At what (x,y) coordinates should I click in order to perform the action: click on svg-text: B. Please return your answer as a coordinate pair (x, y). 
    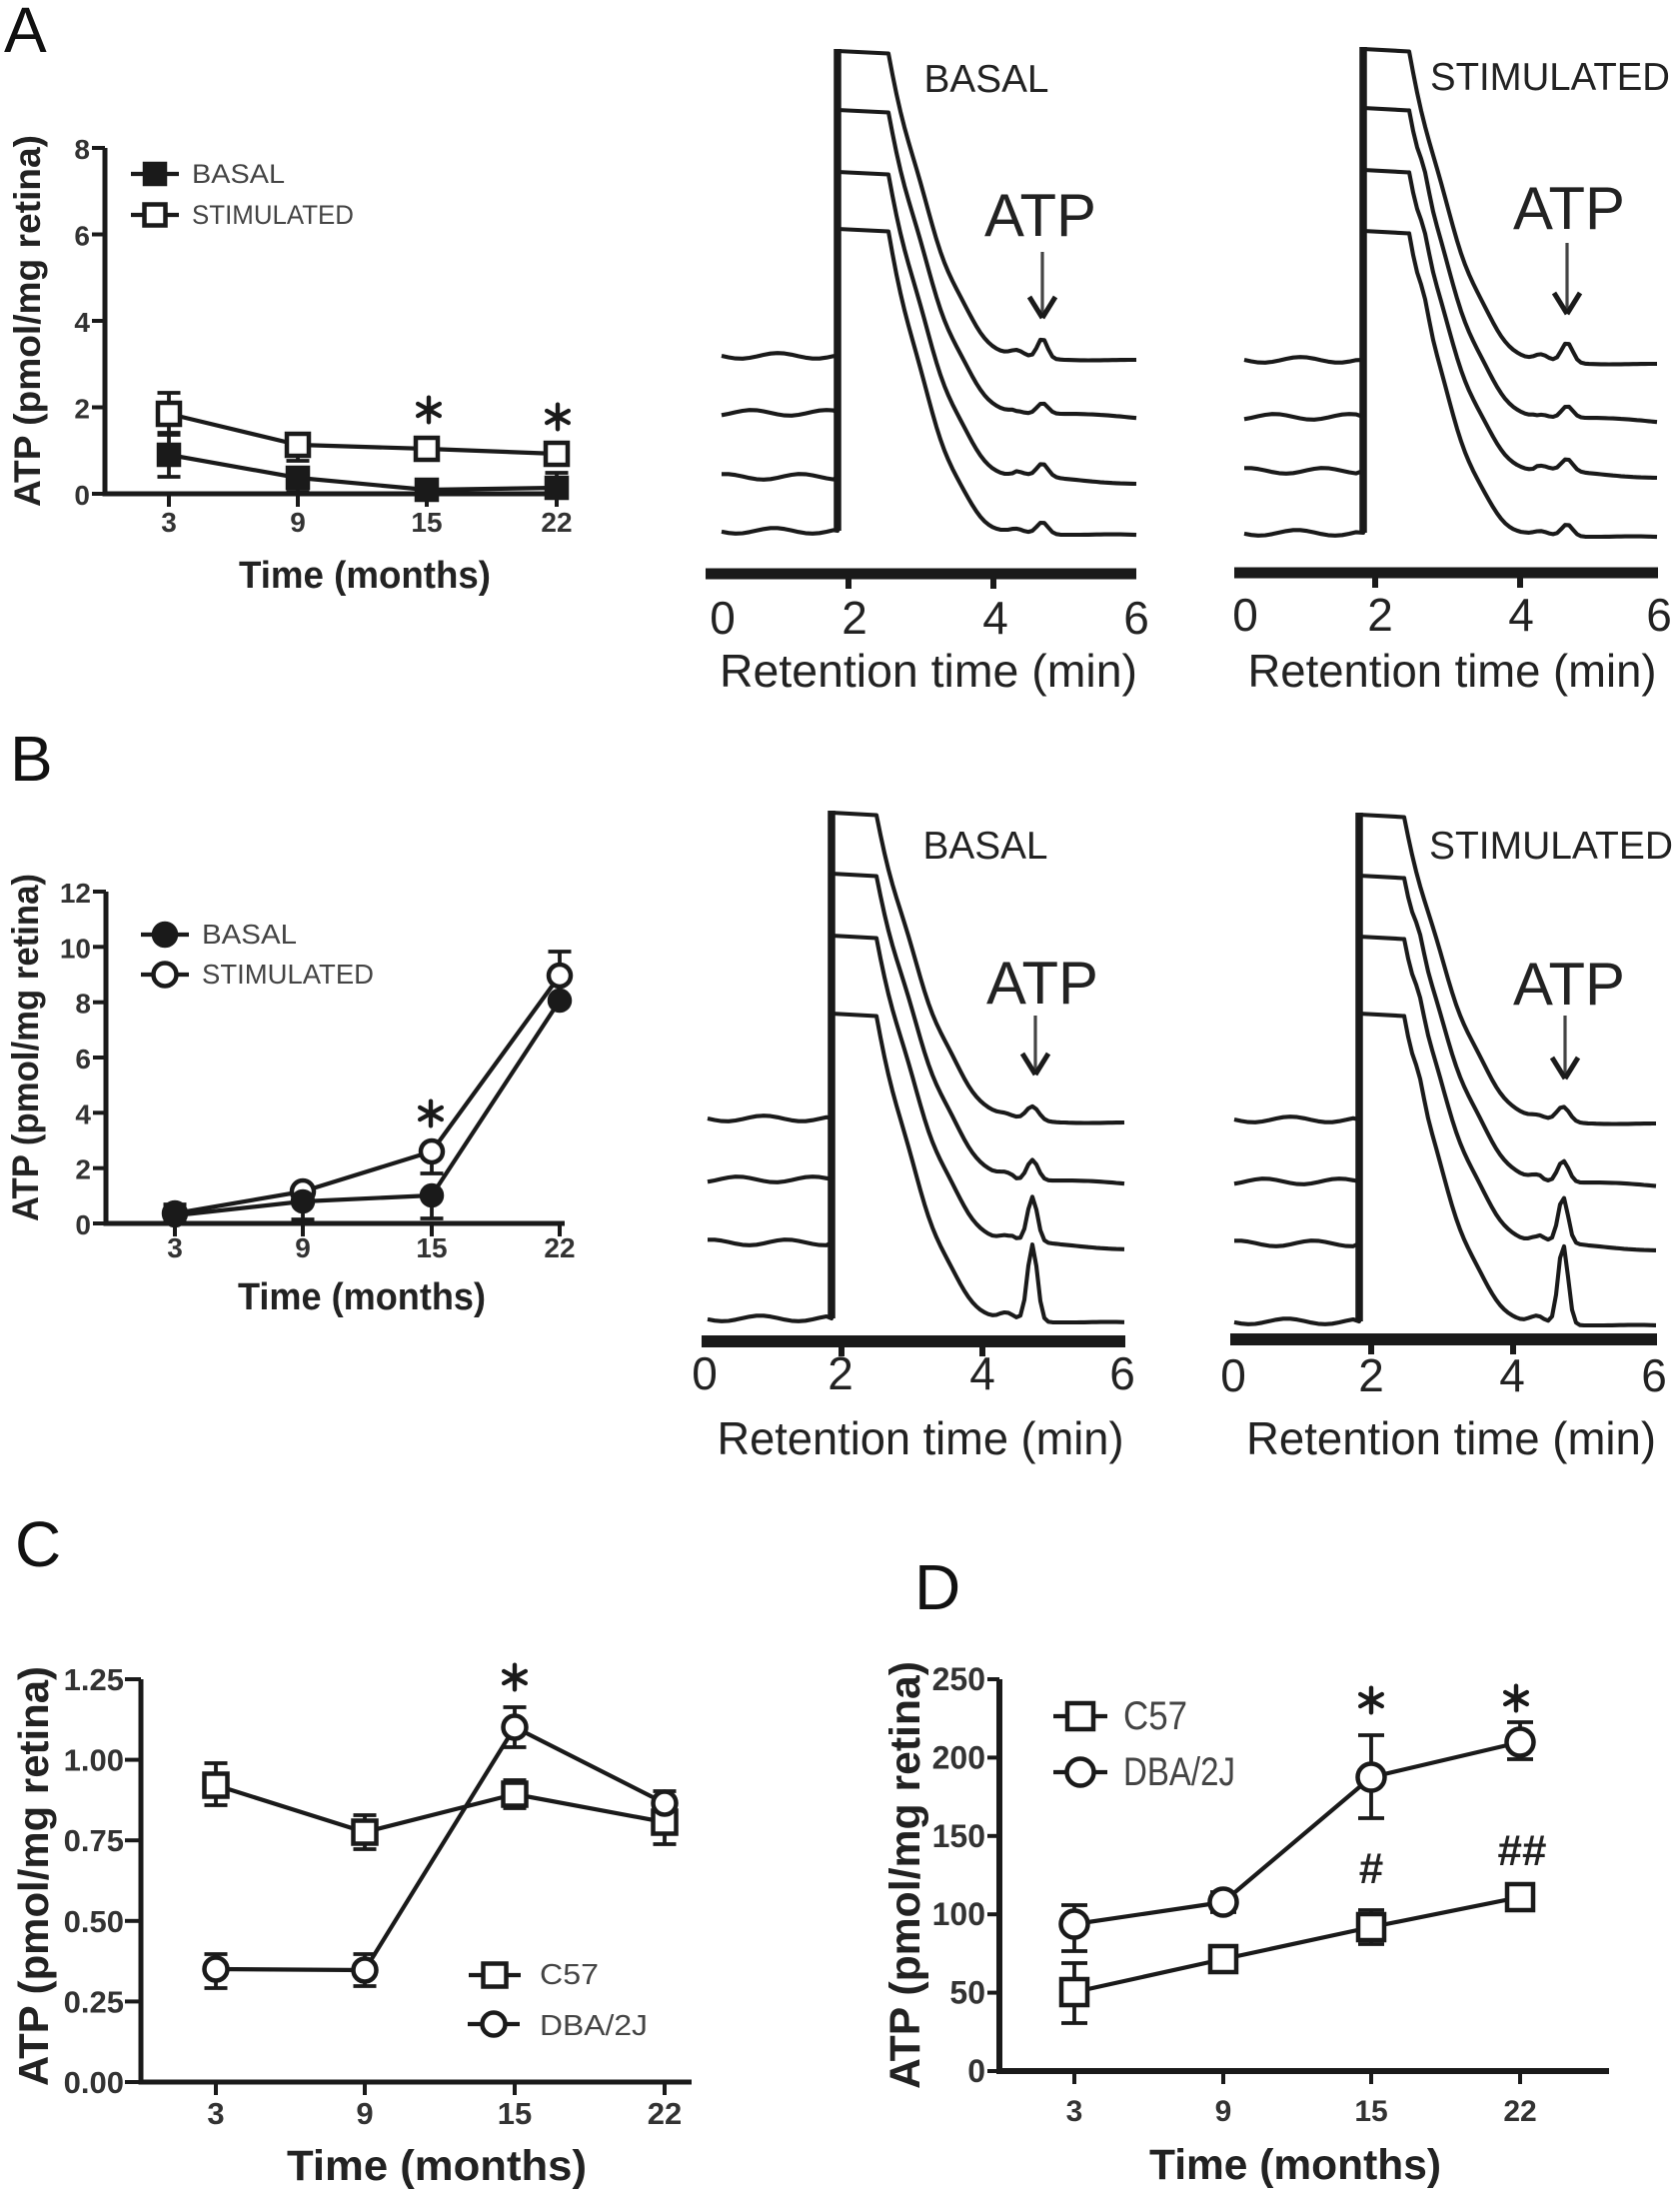
    Looking at the image, I should click on (32, 759).